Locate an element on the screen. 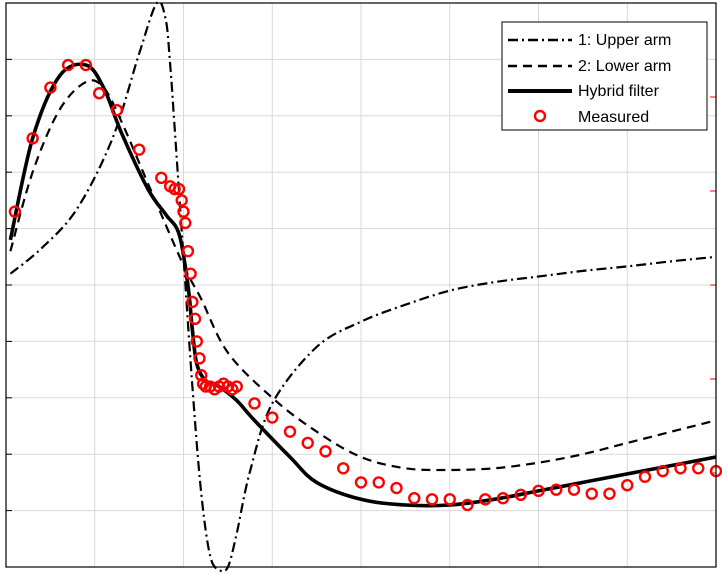 The width and height of the screenshot is (722, 574). legend-label-upper-arm: 1: Upper arm is located at coordinates (624, 40).